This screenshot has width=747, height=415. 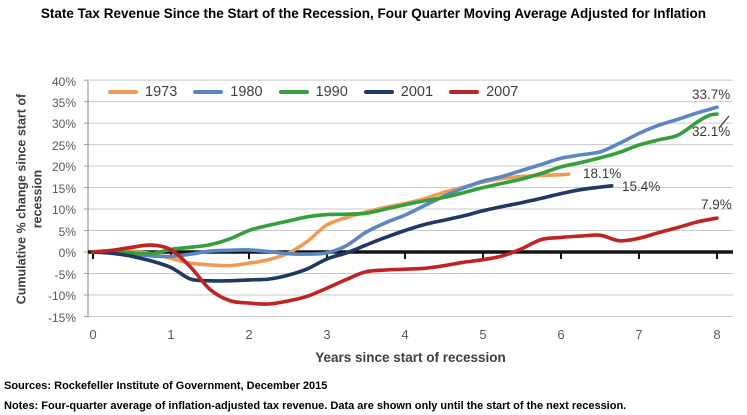 What do you see at coordinates (63, 81) in the screenshot?
I see `y-axis-tick-label: 40%` at bounding box center [63, 81].